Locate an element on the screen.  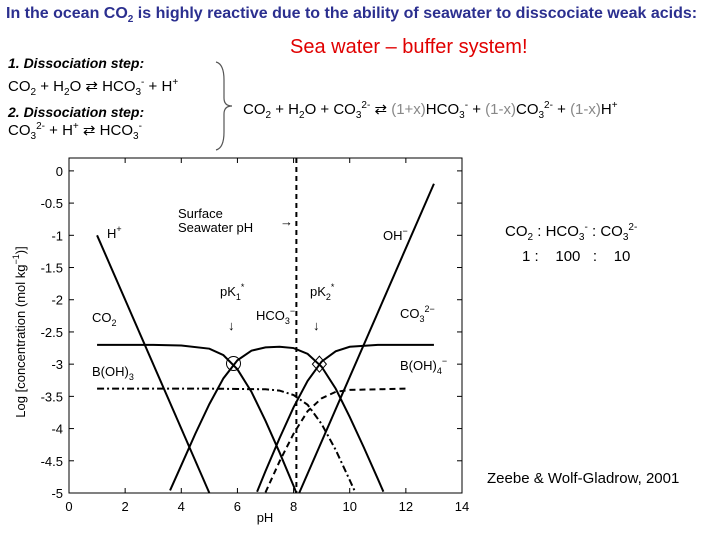
text-segment: O + CO is located at coordinates (330, 109).